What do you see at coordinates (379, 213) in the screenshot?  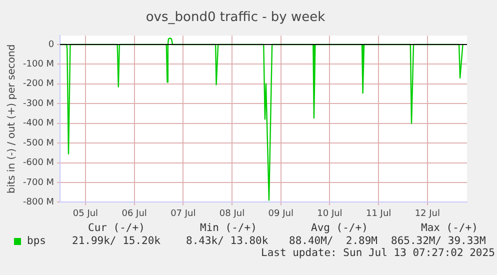 I see `x-tick-label: 11 Jul` at bounding box center [379, 213].